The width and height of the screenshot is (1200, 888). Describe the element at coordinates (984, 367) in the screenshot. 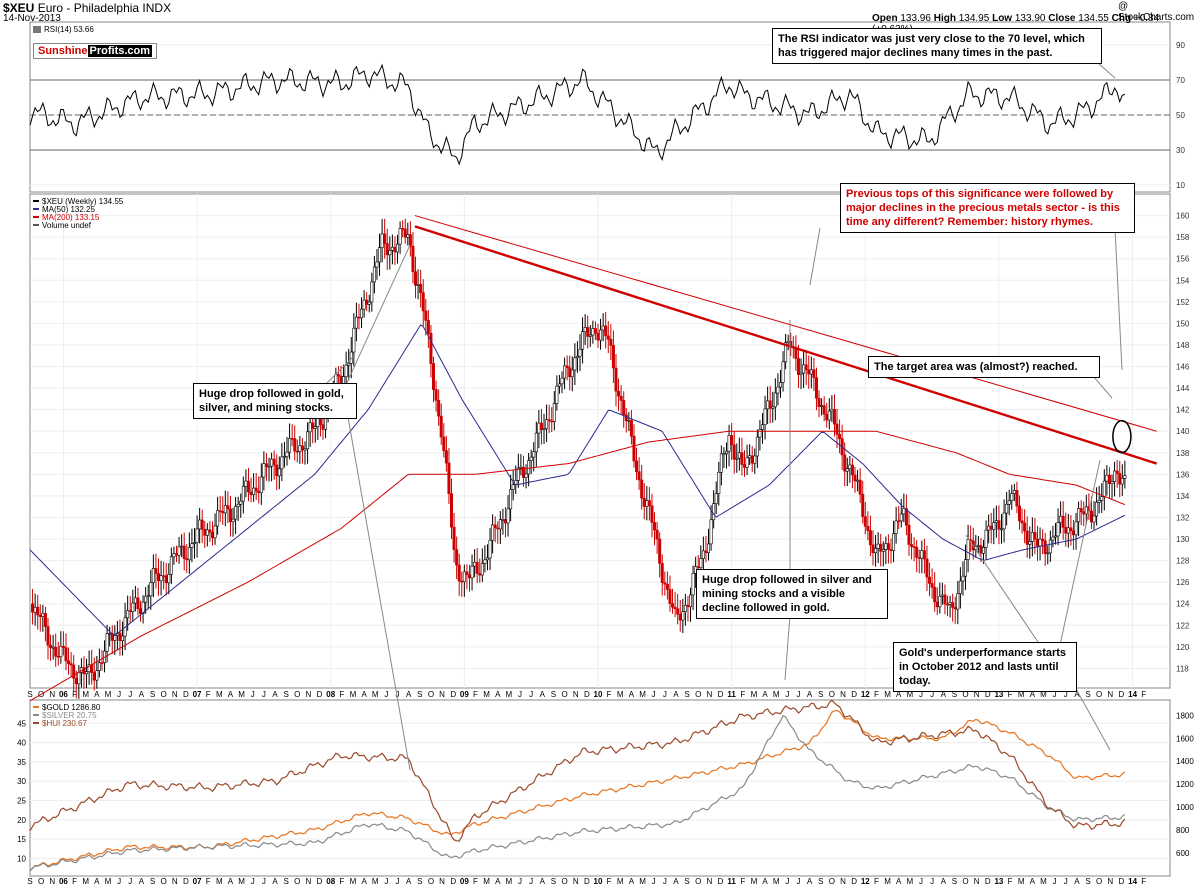

I see `annotation-target: The target area was (almost?) reached.` at that location.